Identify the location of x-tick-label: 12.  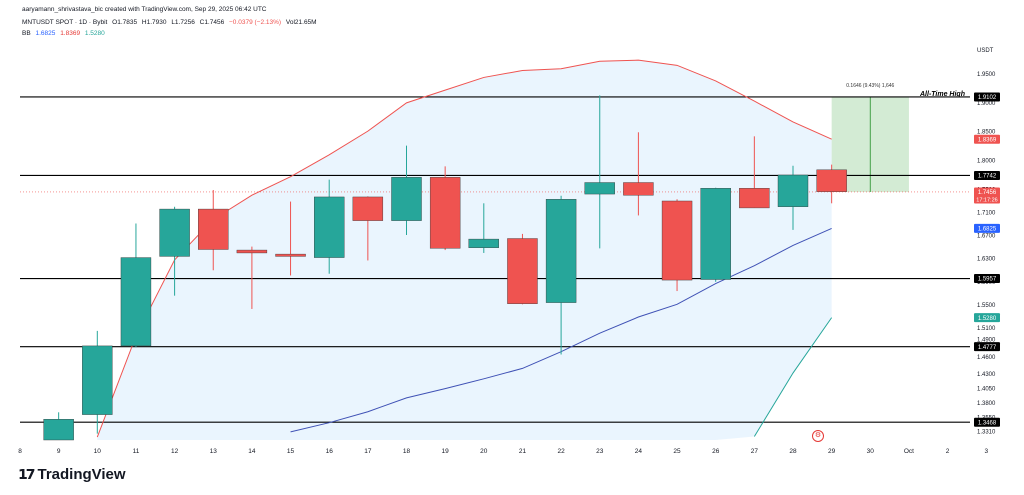
(175, 451).